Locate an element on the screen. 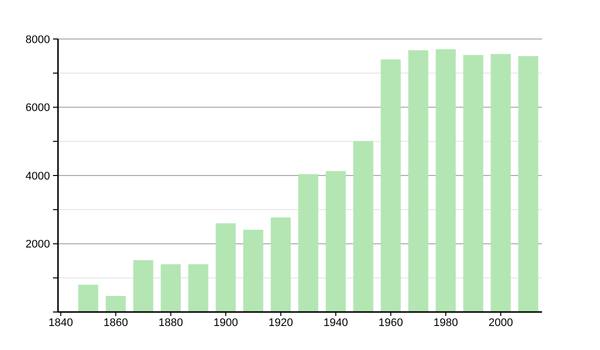  x-tick-label: 1960 is located at coordinates (390, 323).